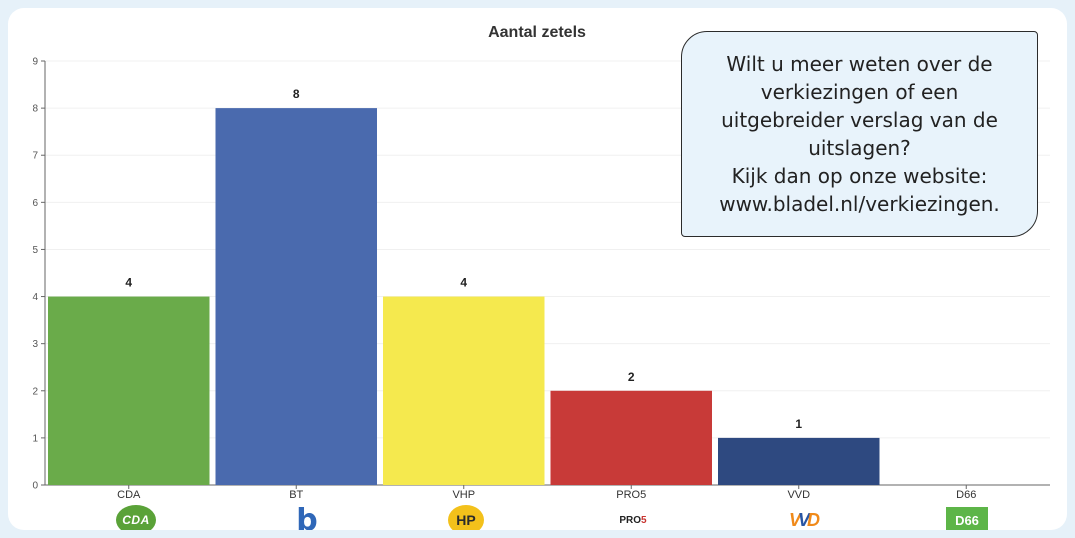 Image resolution: width=1075 pixels, height=538 pixels. What do you see at coordinates (859, 176) in the screenshot?
I see `info-line: Kijk dan op onze website:` at bounding box center [859, 176].